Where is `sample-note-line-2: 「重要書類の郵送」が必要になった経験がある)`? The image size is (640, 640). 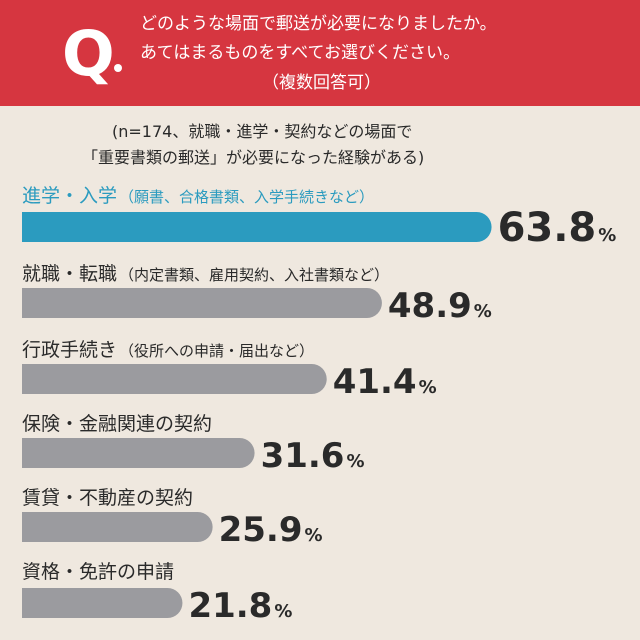
sample-note-line-2: 「重要書類の郵送」が必要になった経験がある) is located at coordinates (253, 157).